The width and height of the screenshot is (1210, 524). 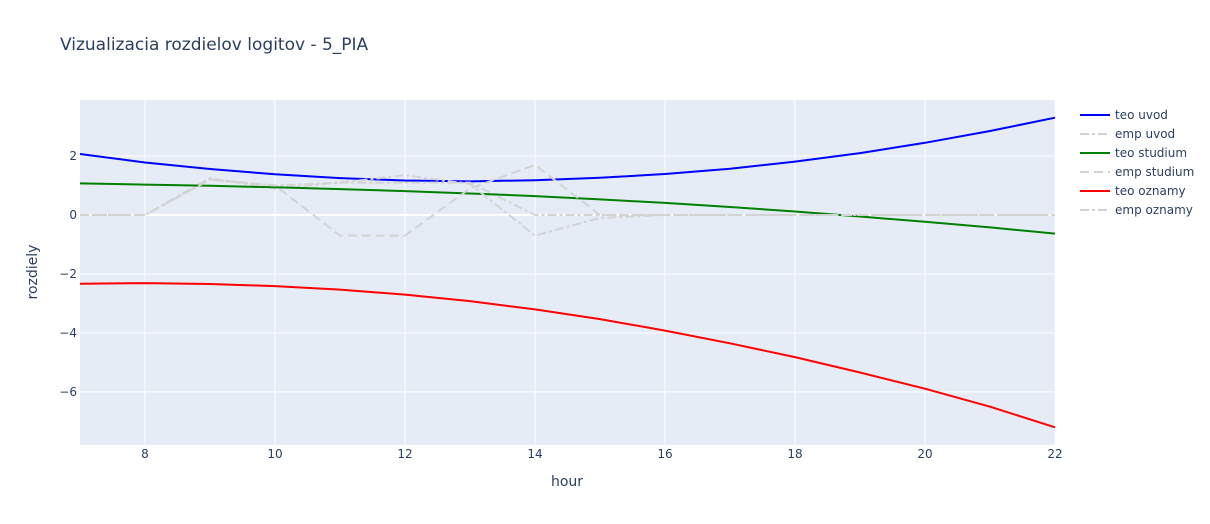 What do you see at coordinates (924, 454) in the screenshot?
I see `x-tick-label: 20` at bounding box center [924, 454].